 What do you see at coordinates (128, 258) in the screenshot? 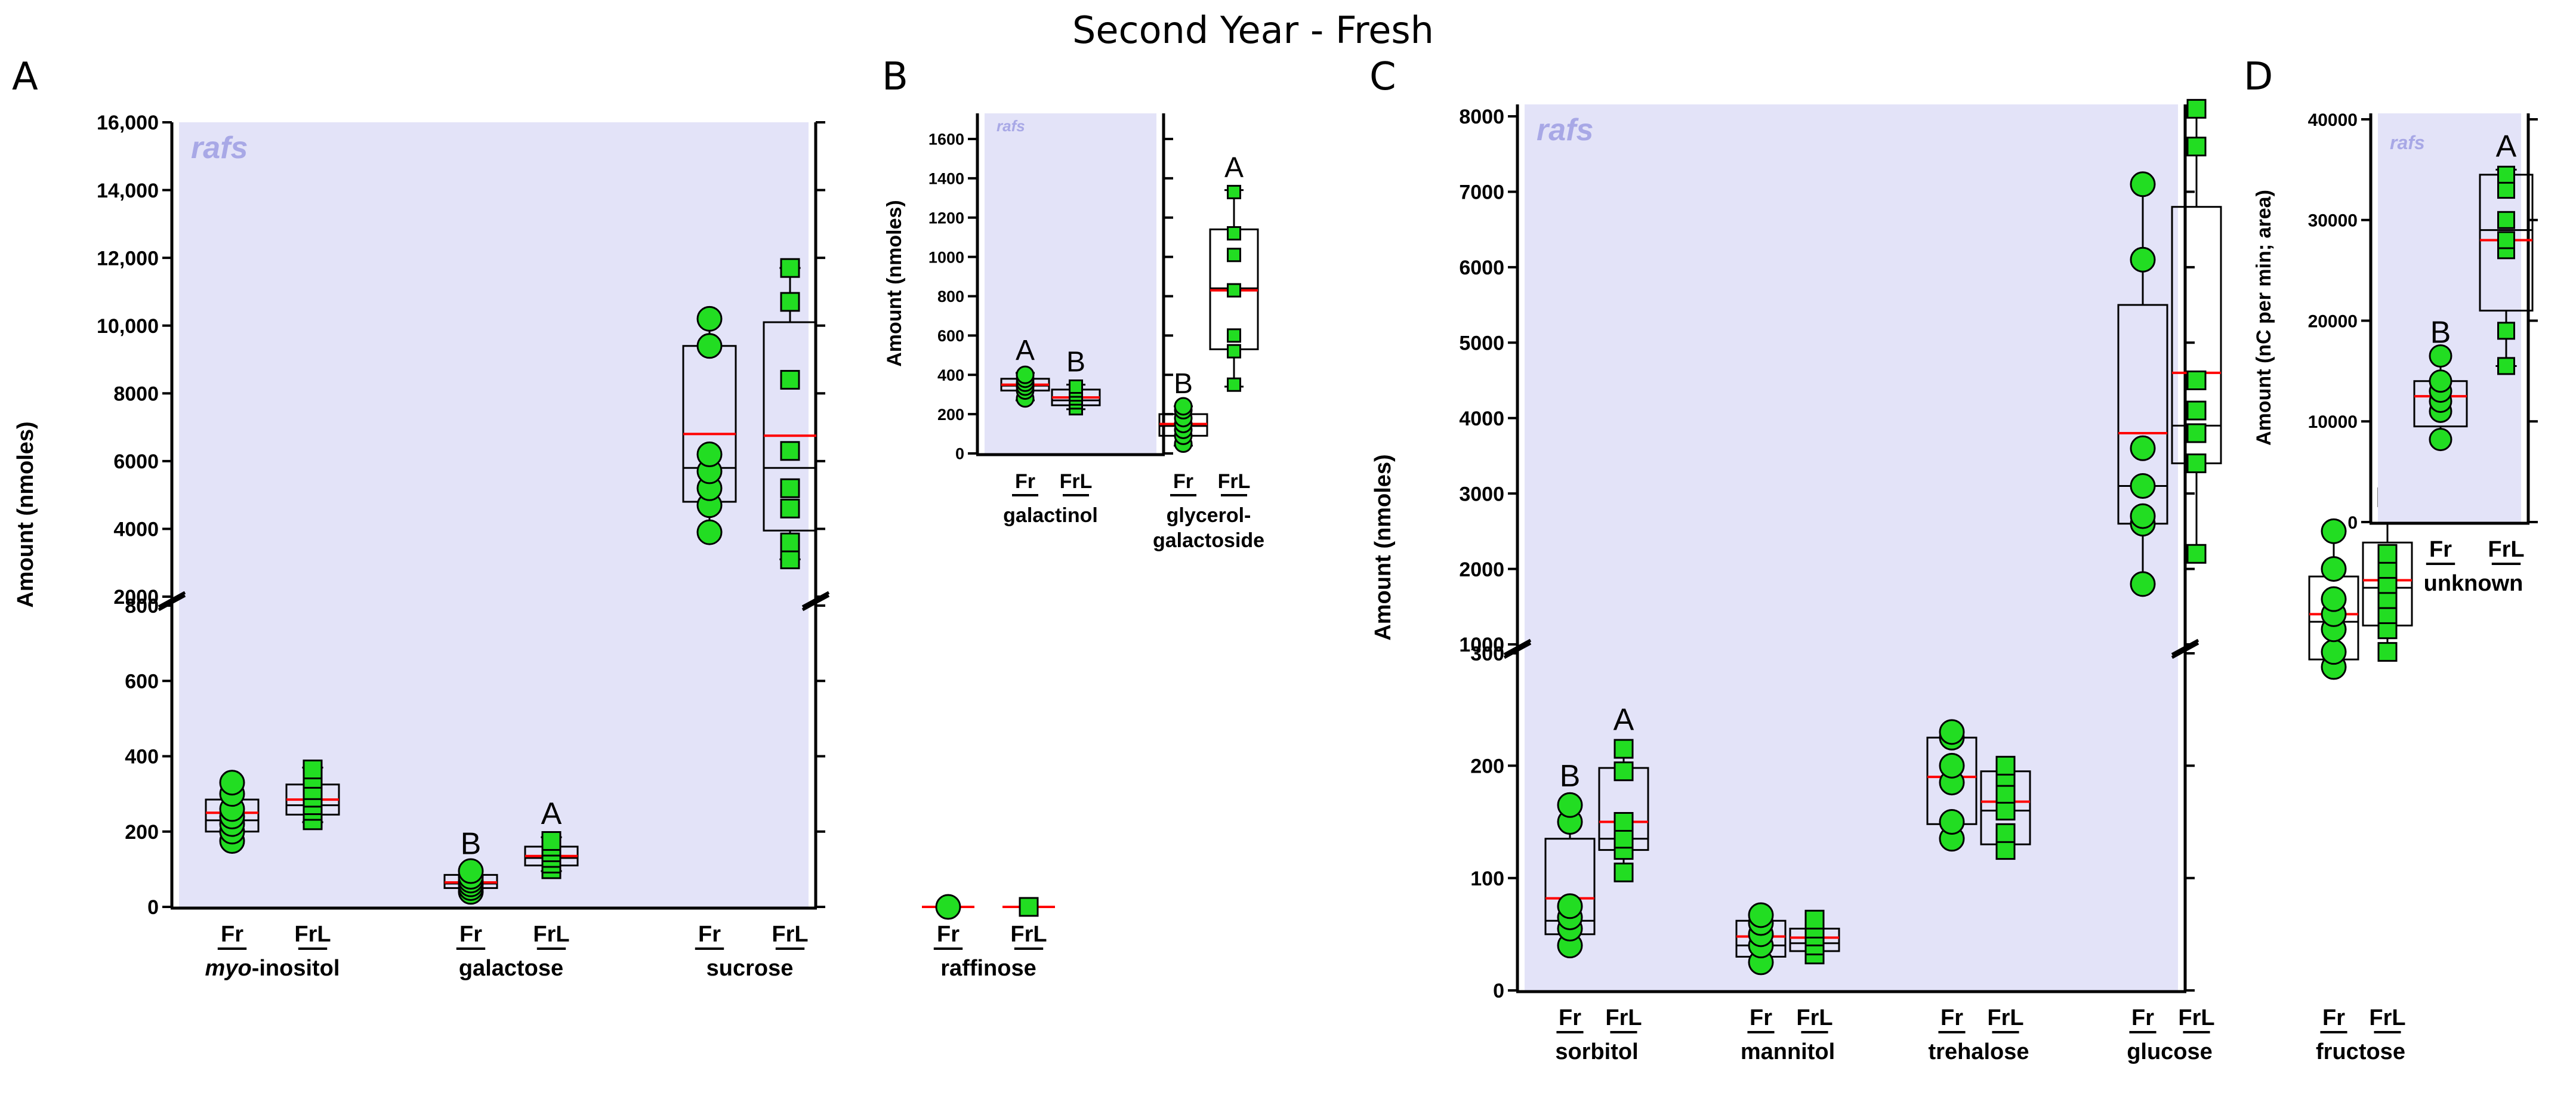
I see `y-tick-label: 12,000` at bounding box center [128, 258].